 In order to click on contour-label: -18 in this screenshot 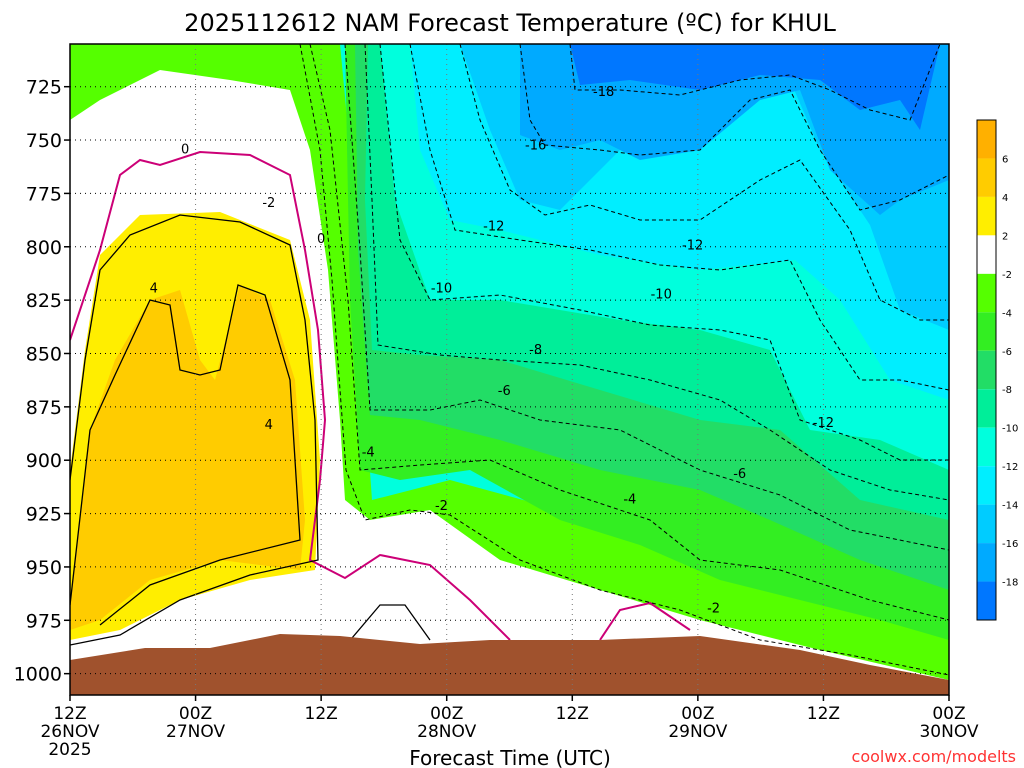, I will do `click(603, 92)`.